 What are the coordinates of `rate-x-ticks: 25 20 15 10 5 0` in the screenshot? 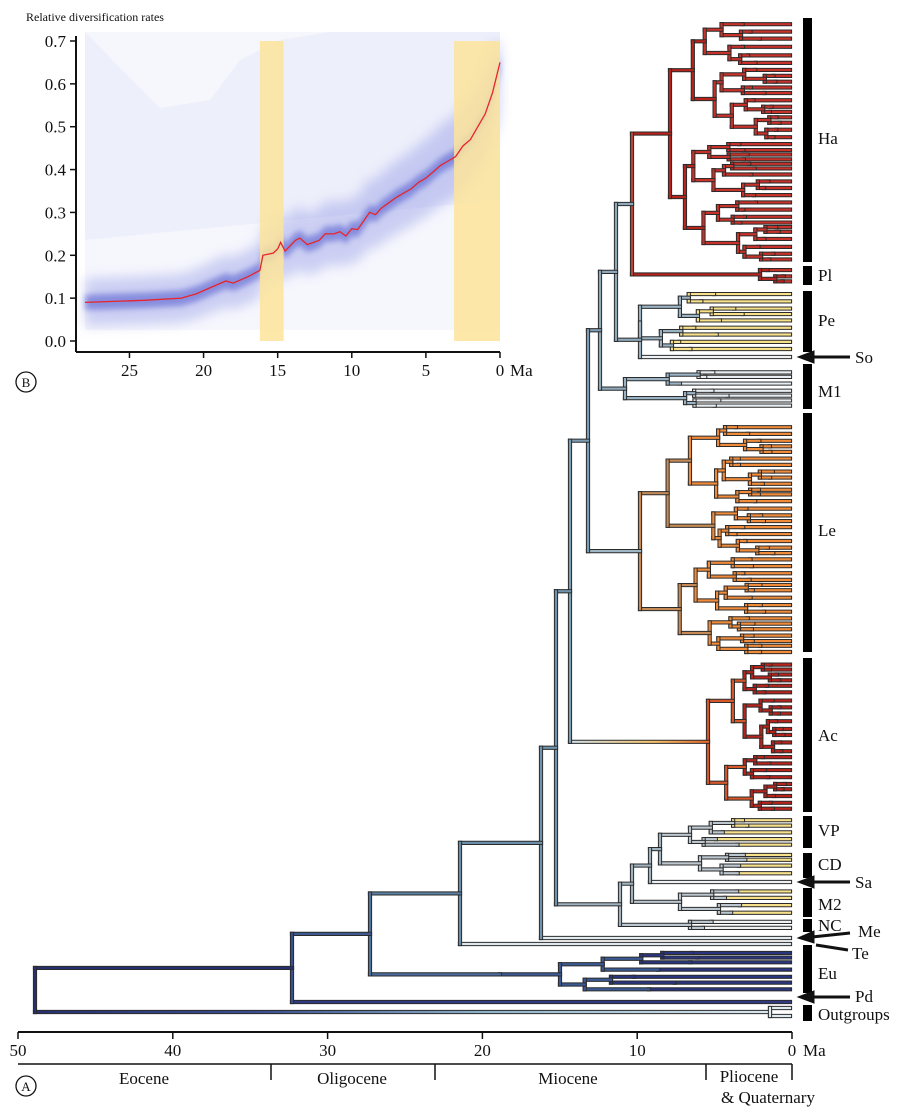 It's located at (312, 366).